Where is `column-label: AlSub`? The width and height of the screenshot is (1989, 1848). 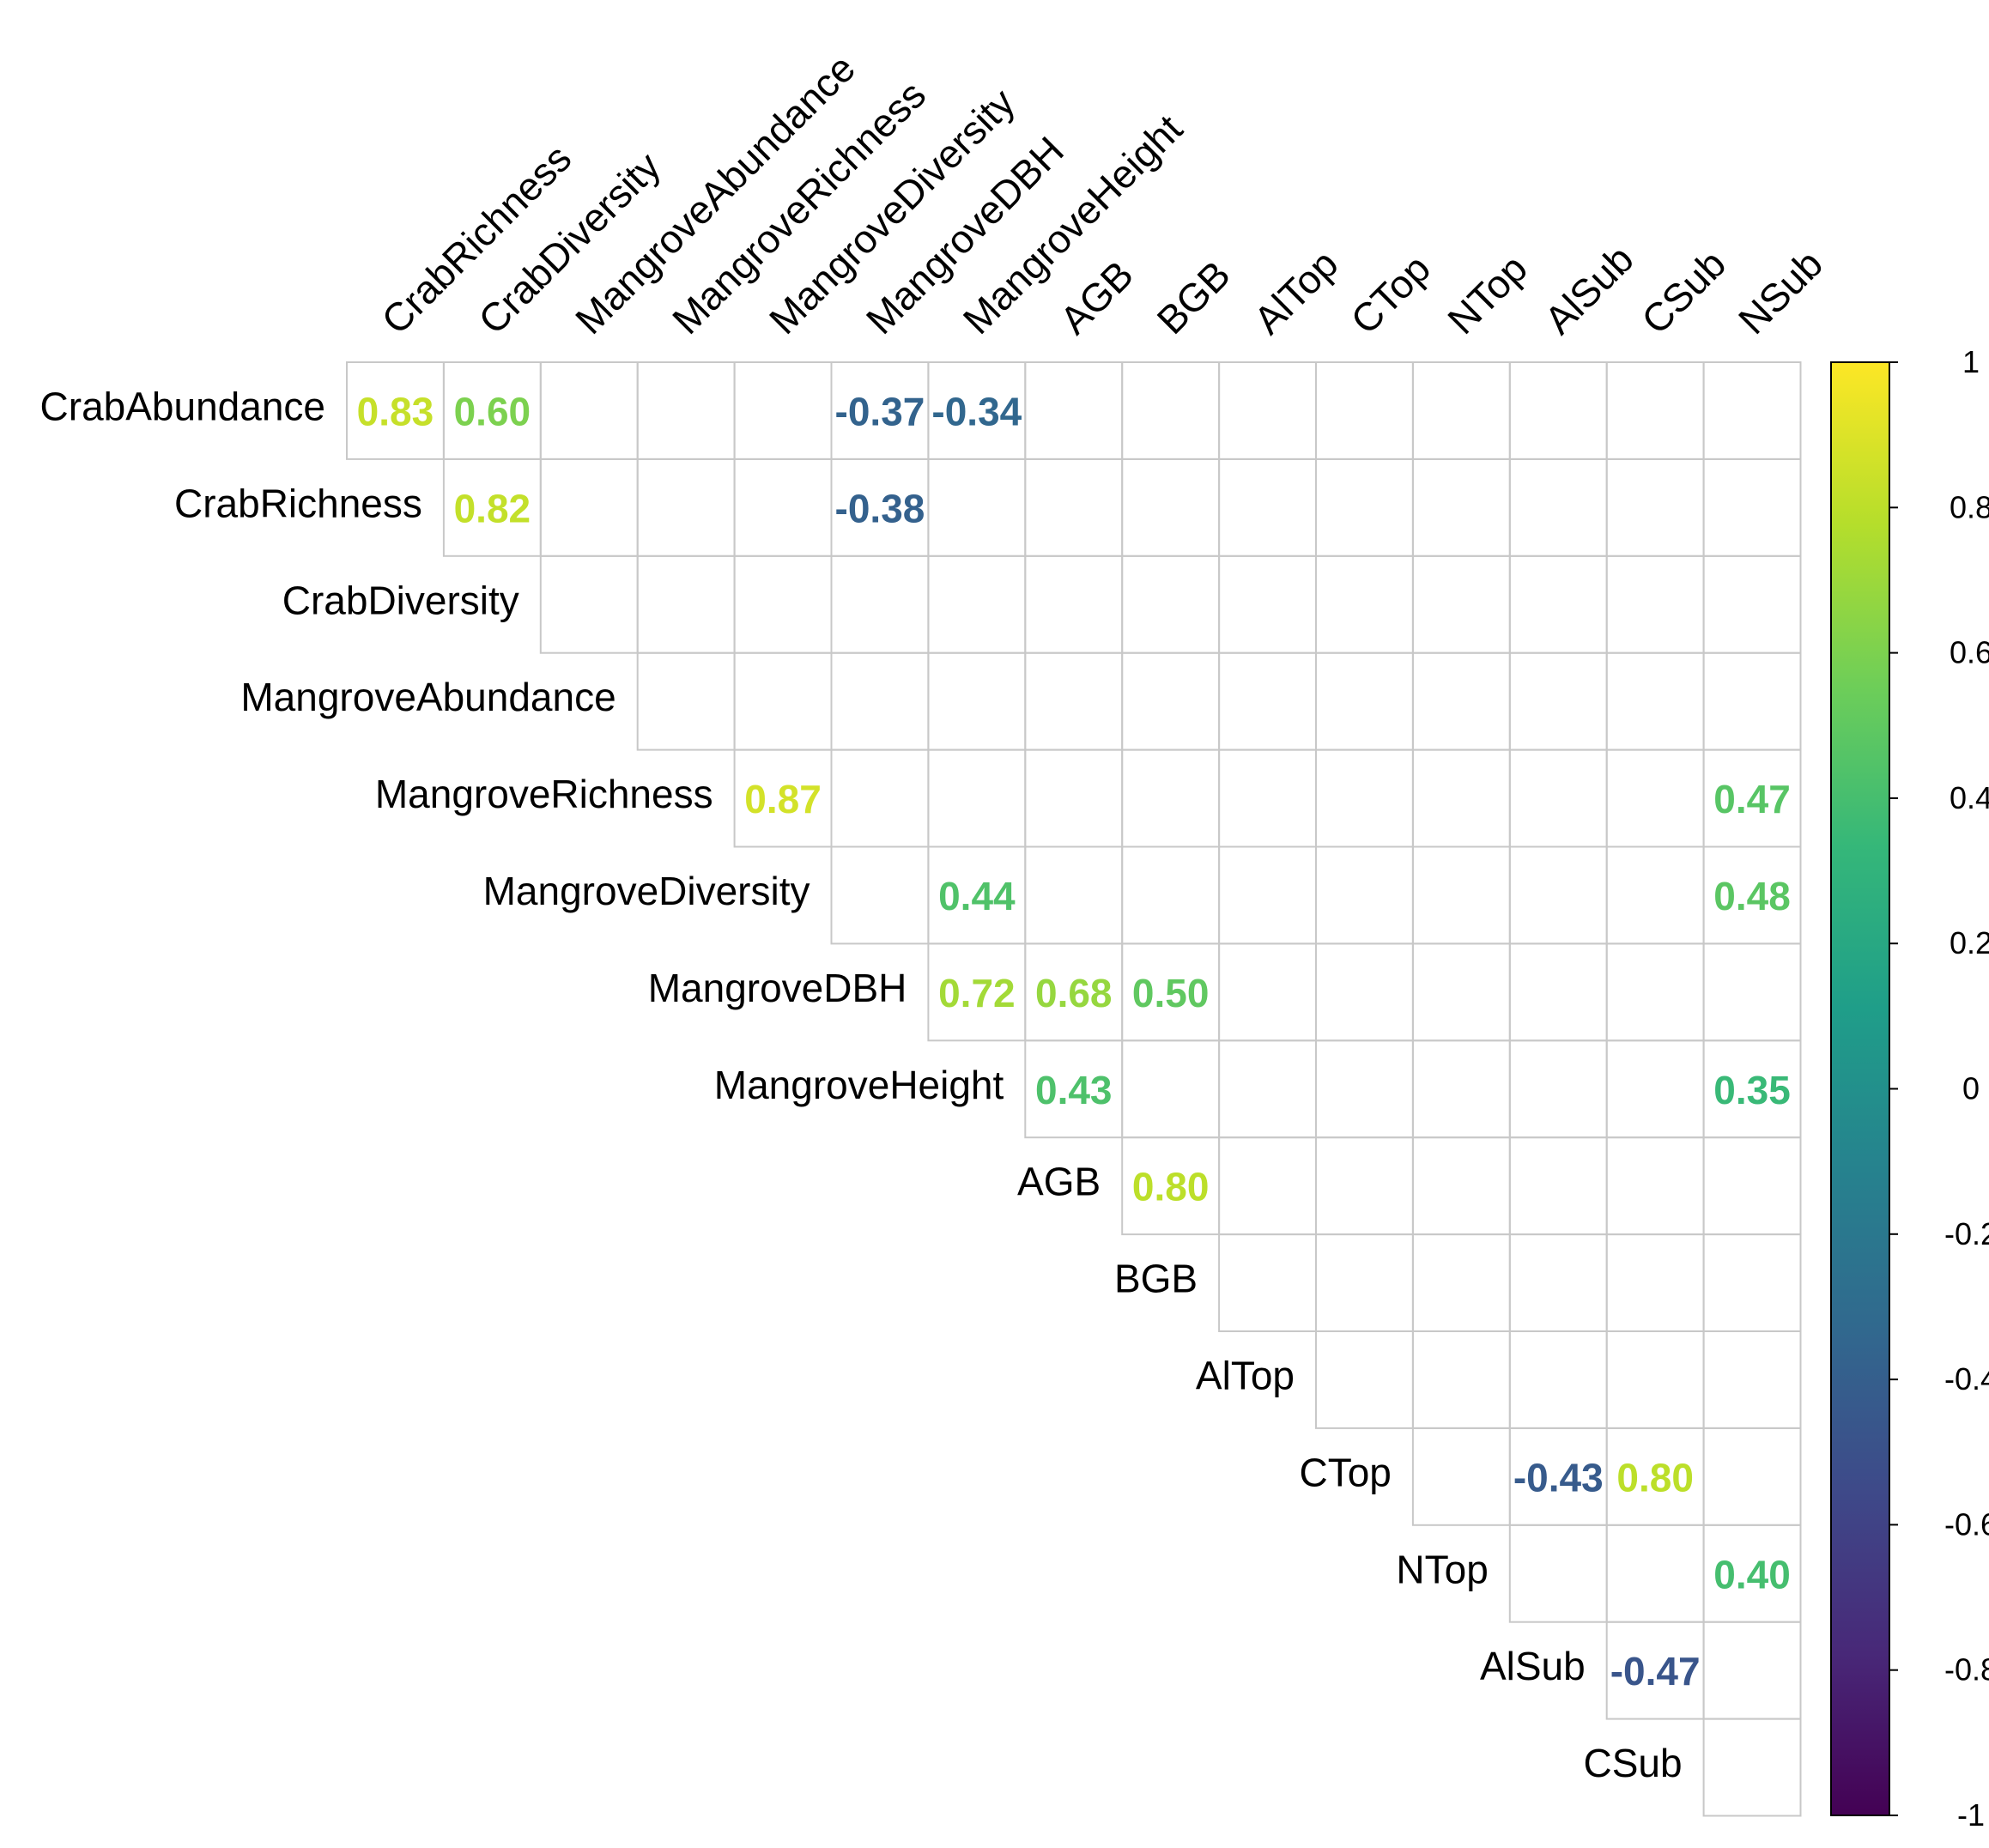
column-label: AlSub is located at coordinates (1589, 290).